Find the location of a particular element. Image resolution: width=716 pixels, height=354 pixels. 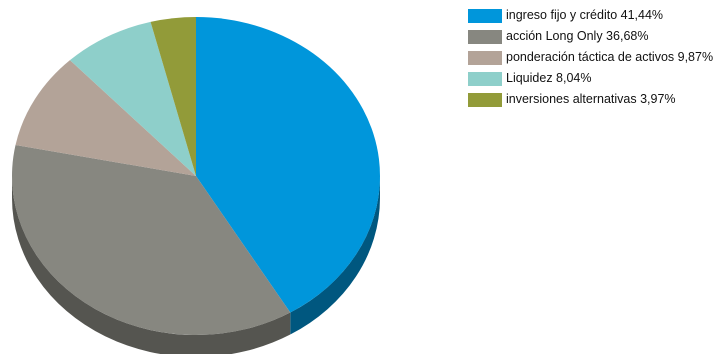

legend-item-liquidez: Liquidez 8,04% is located at coordinates (591, 81).